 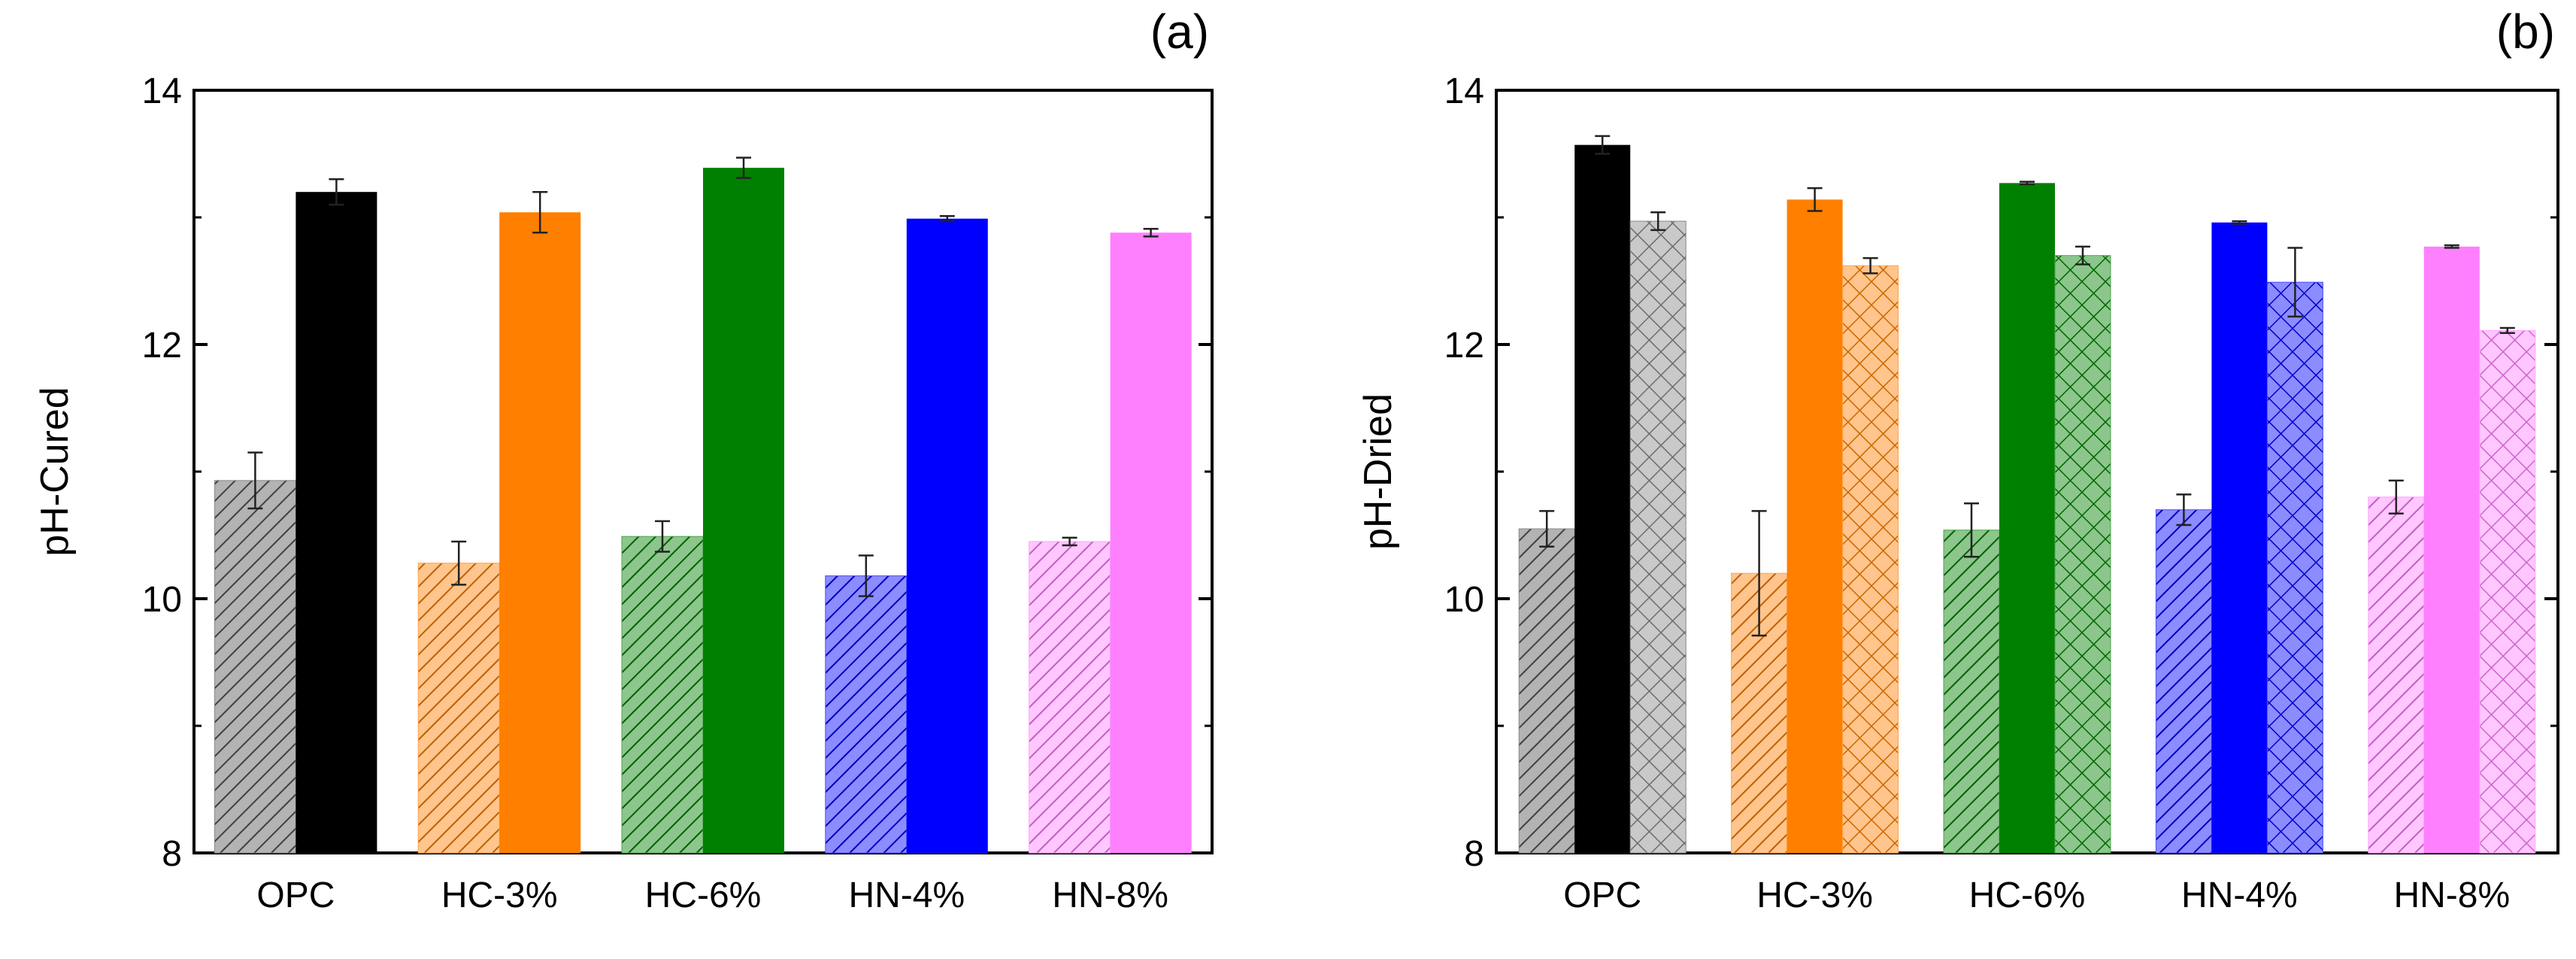 What do you see at coordinates (2525, 32) in the screenshot?
I see `panel-label: (b)` at bounding box center [2525, 32].